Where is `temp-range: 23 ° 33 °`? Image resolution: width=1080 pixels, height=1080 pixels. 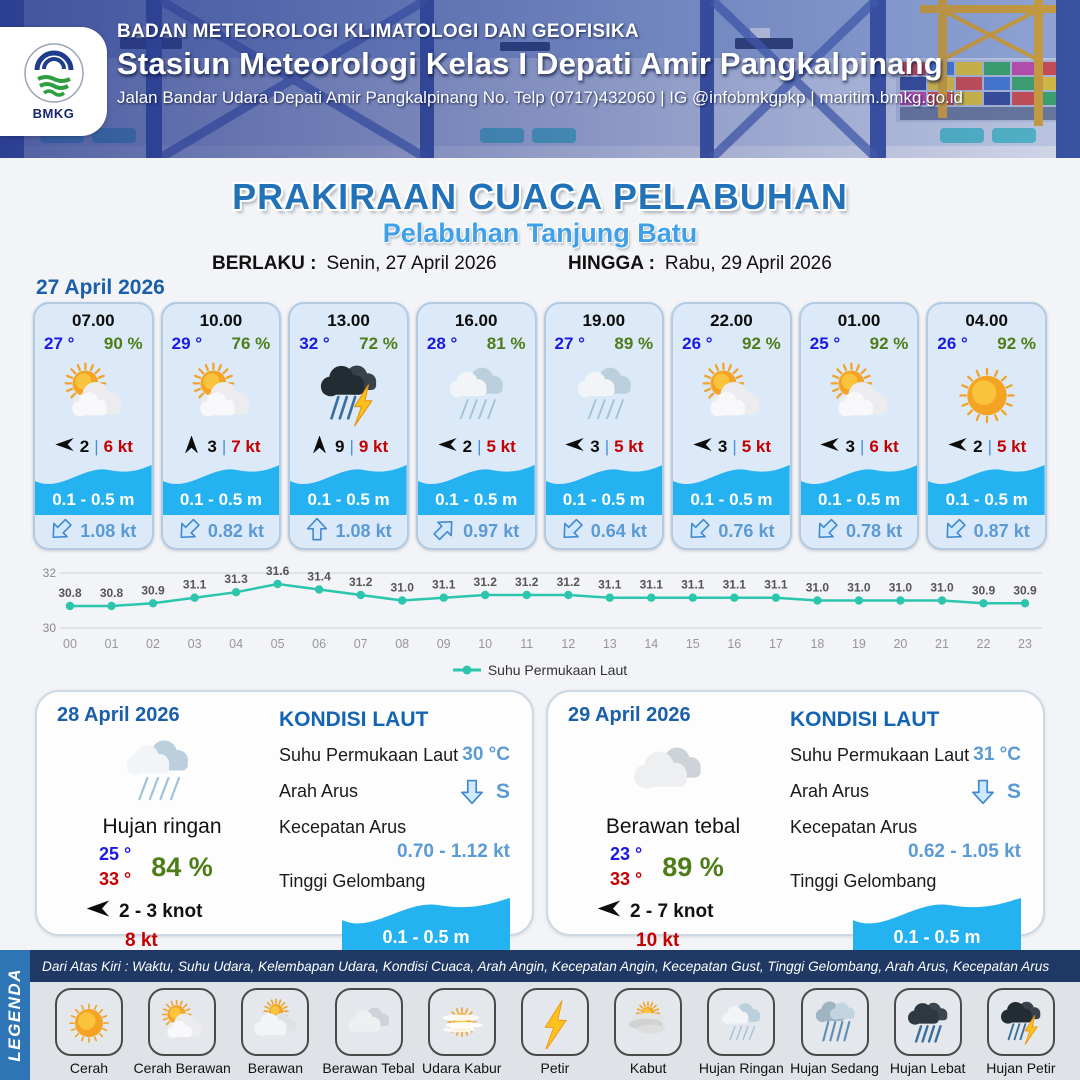
temp-range: 23 ° 33 ° is located at coordinates (626, 867).